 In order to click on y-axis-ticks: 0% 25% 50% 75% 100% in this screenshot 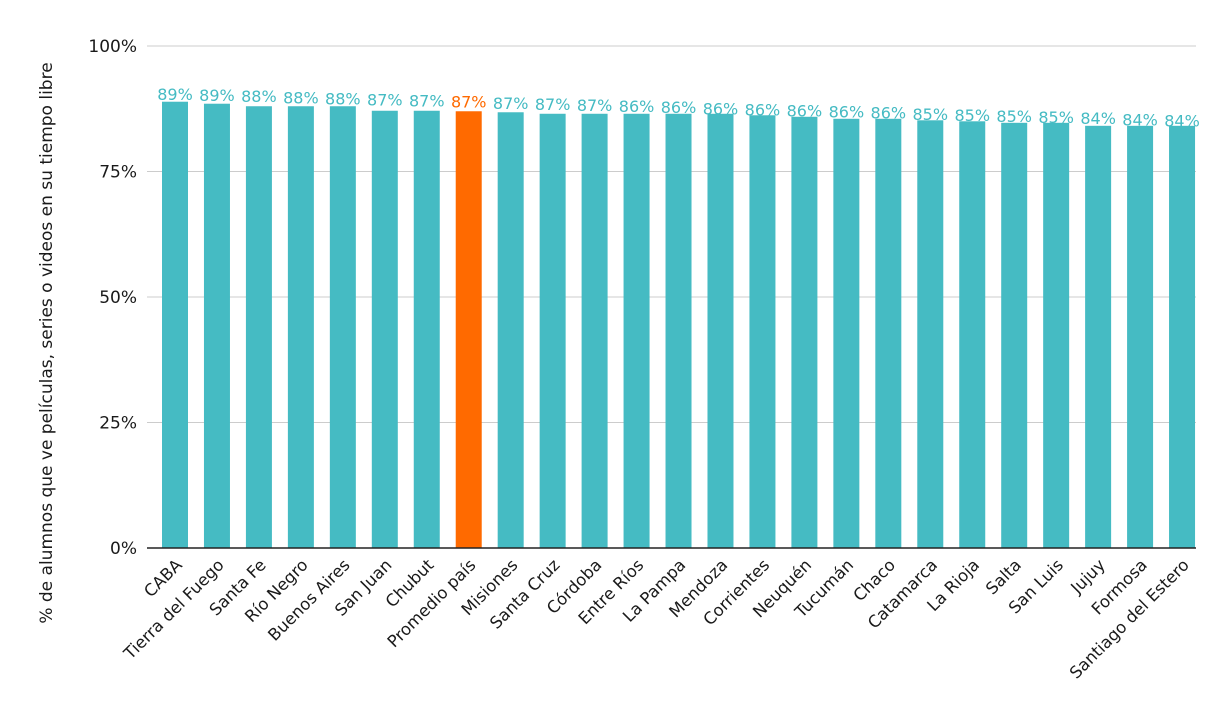, I will do `click(112, 298)`.